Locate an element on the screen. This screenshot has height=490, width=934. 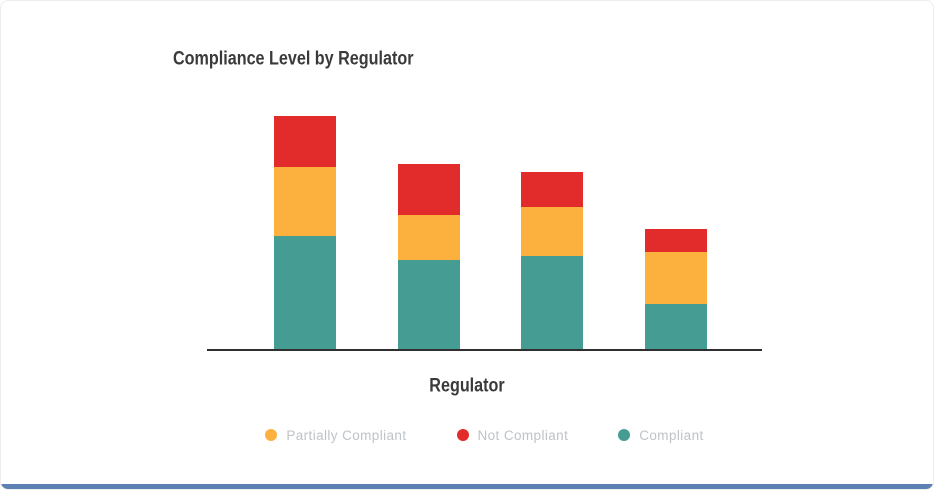
bar-3-segment-partially-compliant is located at coordinates (552, 231).